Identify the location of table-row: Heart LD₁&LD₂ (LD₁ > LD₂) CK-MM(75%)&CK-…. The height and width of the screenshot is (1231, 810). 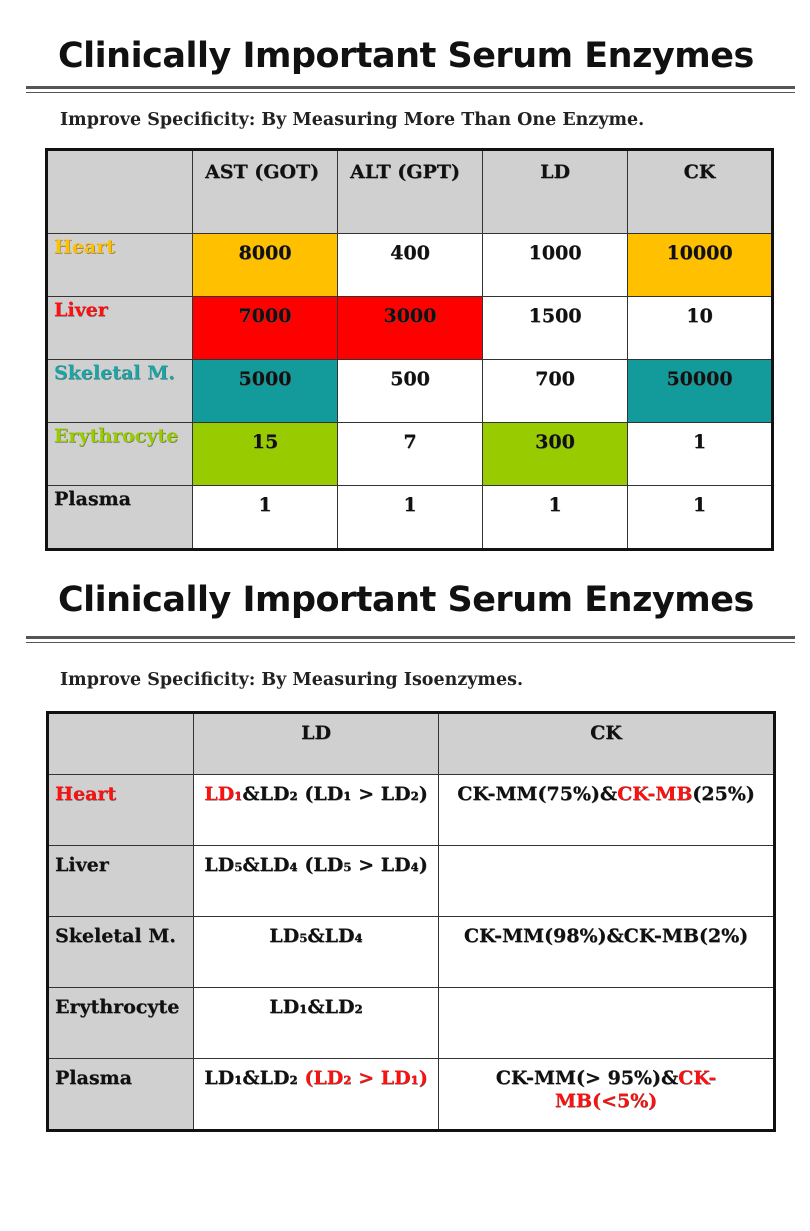
(411, 810).